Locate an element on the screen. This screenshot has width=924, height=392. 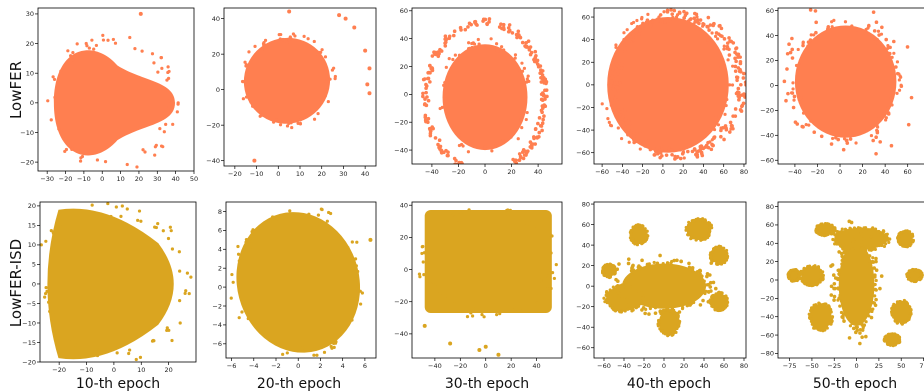
y-tick-label: 15 is located at coordinates (32, 226).